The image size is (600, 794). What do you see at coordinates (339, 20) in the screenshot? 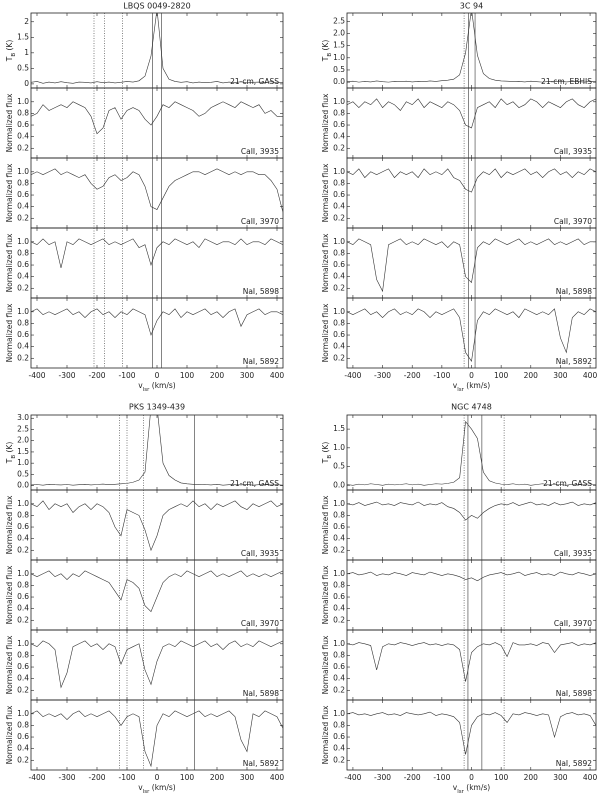
I see `y-tick-label: 2.5` at bounding box center [339, 20].